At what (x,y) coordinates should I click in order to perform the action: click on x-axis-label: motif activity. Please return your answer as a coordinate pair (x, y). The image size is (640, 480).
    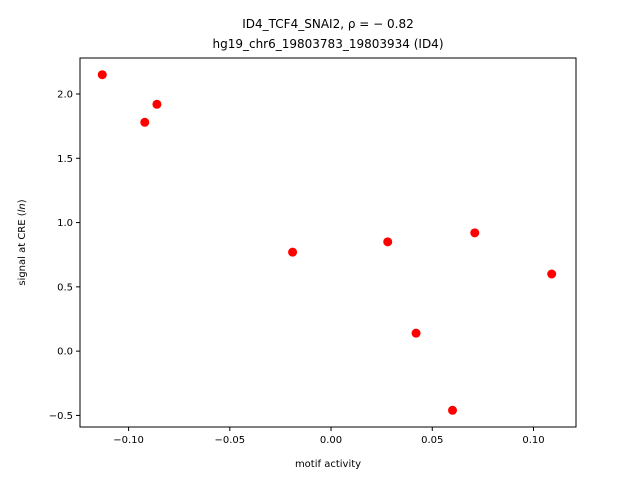
    Looking at the image, I should click on (328, 464).